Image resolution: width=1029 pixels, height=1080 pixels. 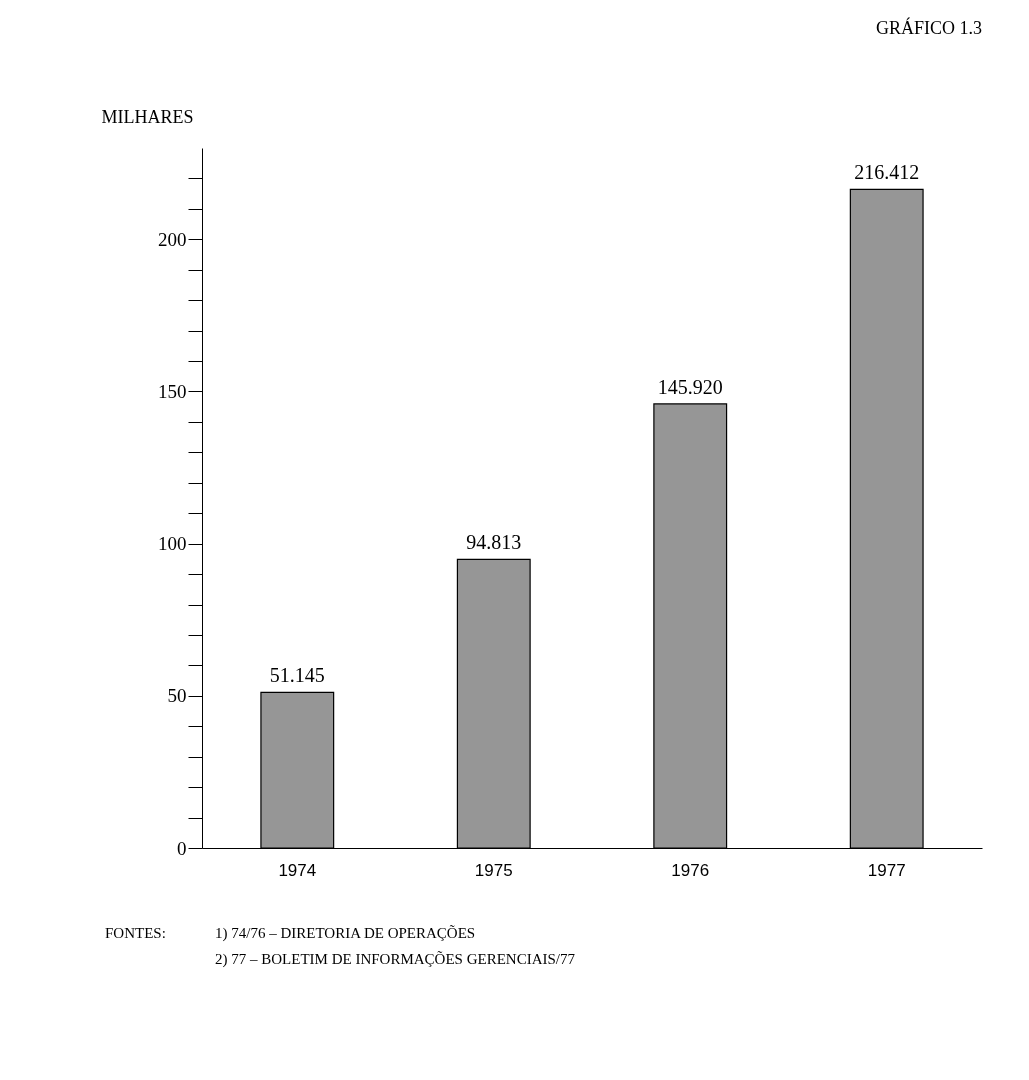 I want to click on y-tick-label: 50, so click(x=177, y=696).